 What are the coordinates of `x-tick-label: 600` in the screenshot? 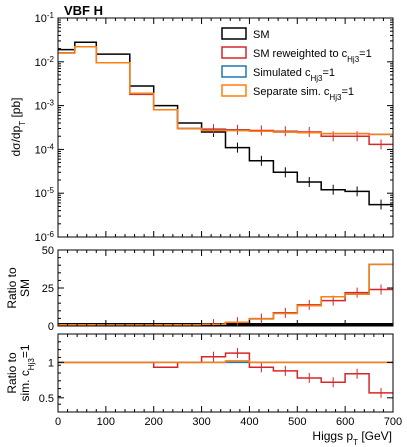 It's located at (345, 422).